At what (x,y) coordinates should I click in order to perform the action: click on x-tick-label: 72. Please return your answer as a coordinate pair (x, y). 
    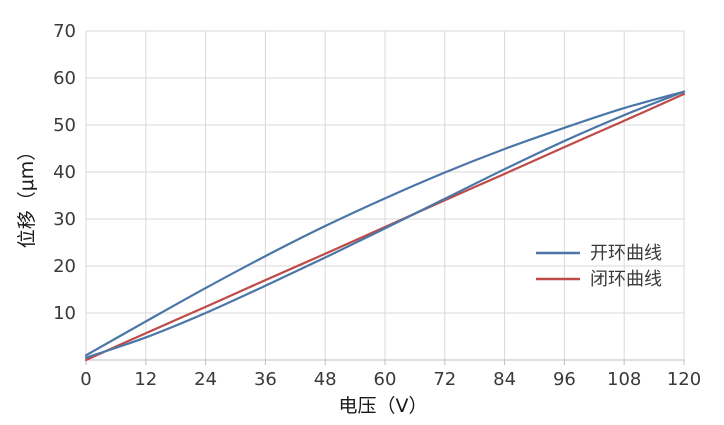
    Looking at the image, I should click on (444, 379).